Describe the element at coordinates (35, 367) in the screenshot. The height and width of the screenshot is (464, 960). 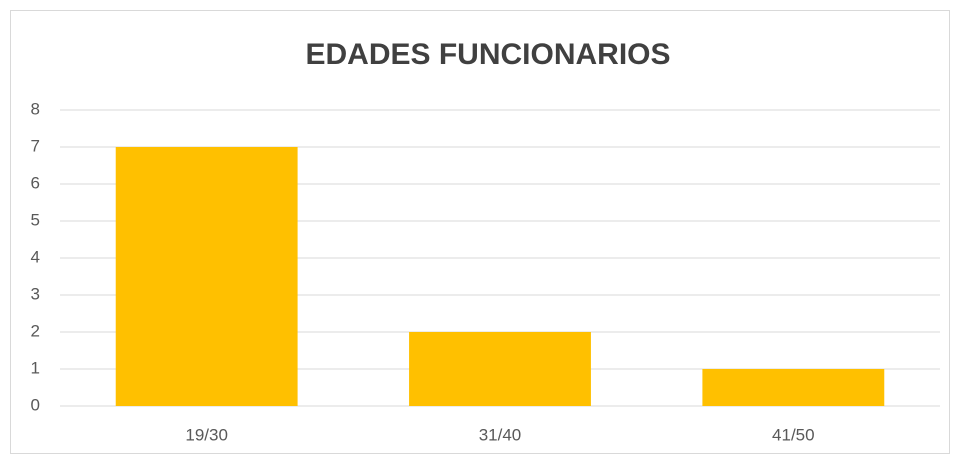
I see `y-tick-label: 1` at that location.